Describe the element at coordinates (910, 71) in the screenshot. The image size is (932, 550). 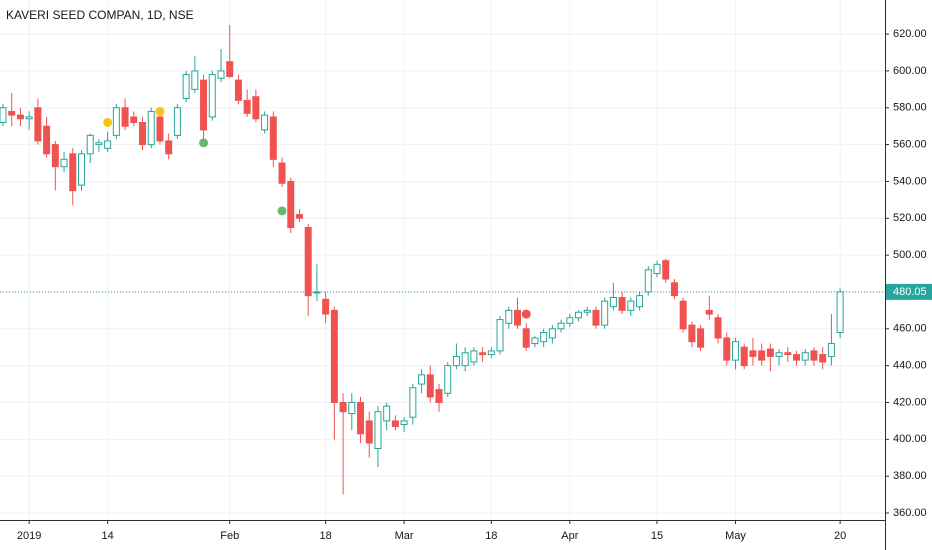
I see `y-tick-label: 600.00` at that location.